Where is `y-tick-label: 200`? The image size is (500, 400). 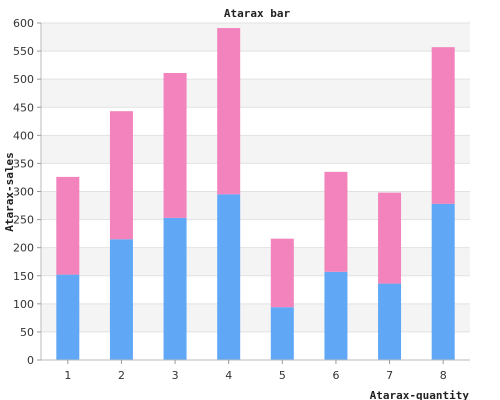 y-tick-label: 200 is located at coordinates (23, 248).